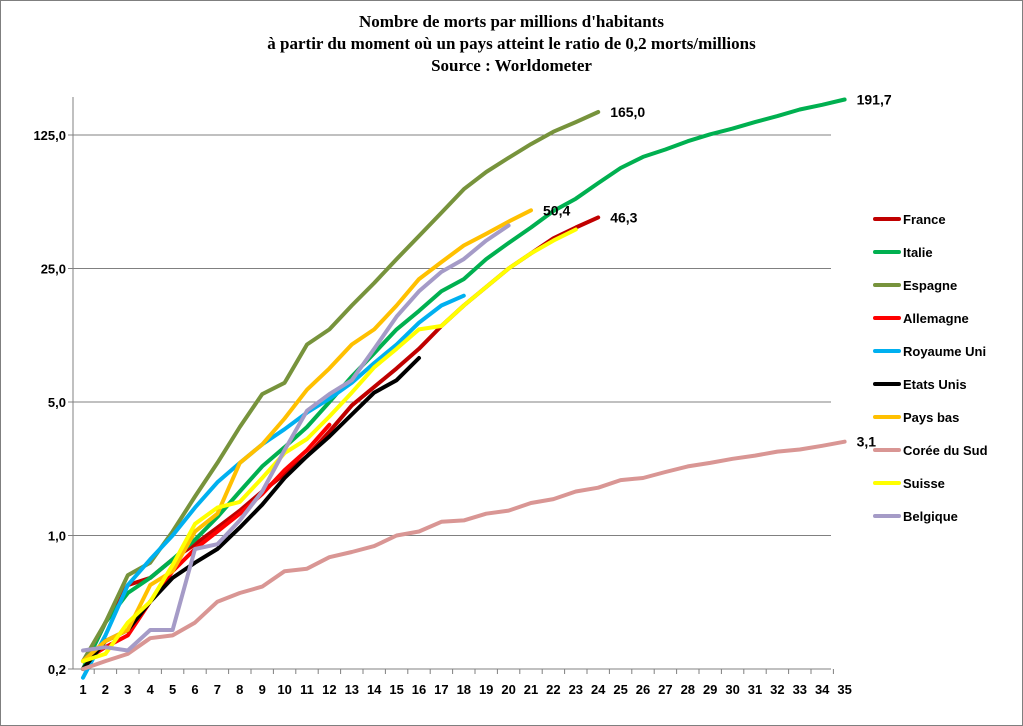 This screenshot has height=726, width=1023. Describe the element at coordinates (374, 689) in the screenshot. I see `x-tick-label: 14` at that location.